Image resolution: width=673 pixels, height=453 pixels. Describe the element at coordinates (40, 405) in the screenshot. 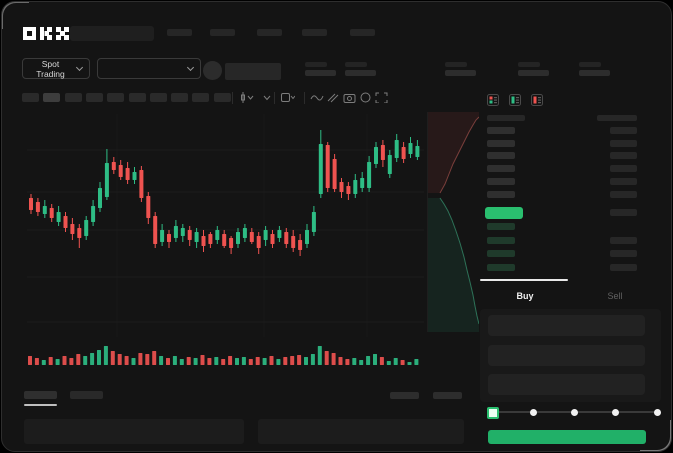

I see `active-tab-underline` at that location.